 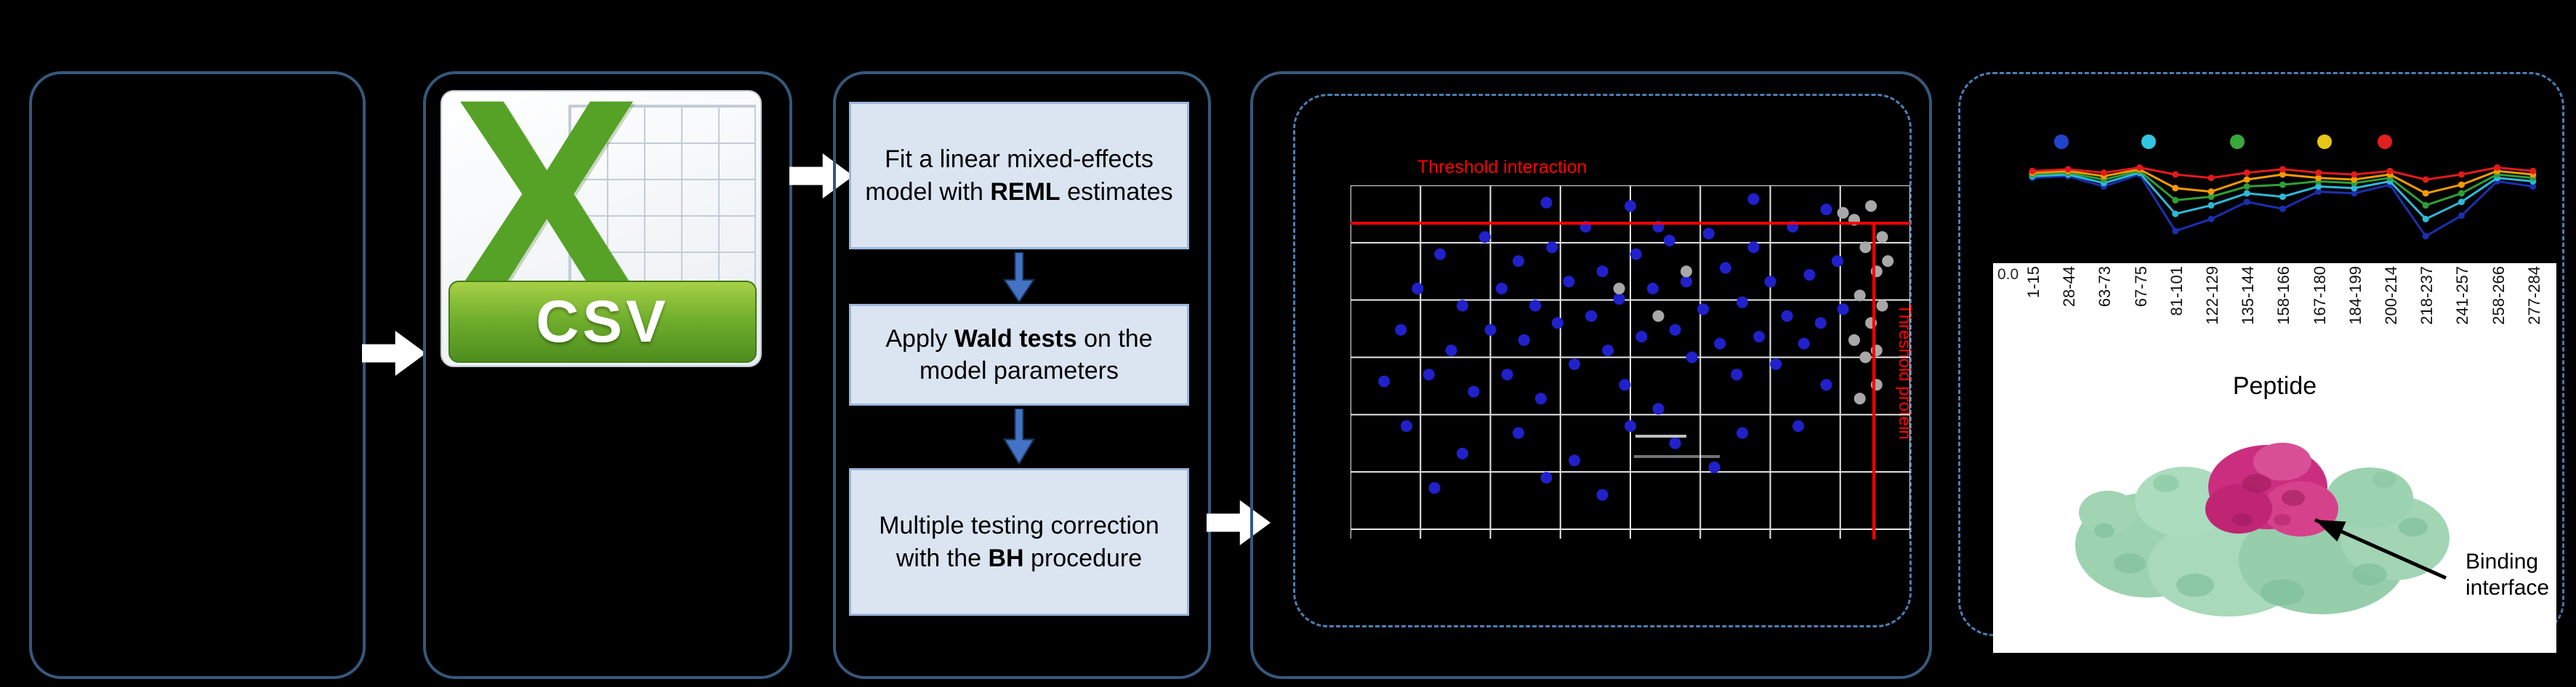 What do you see at coordinates (1015, 338) in the screenshot?
I see `step-2-bold: Wald tests` at bounding box center [1015, 338].